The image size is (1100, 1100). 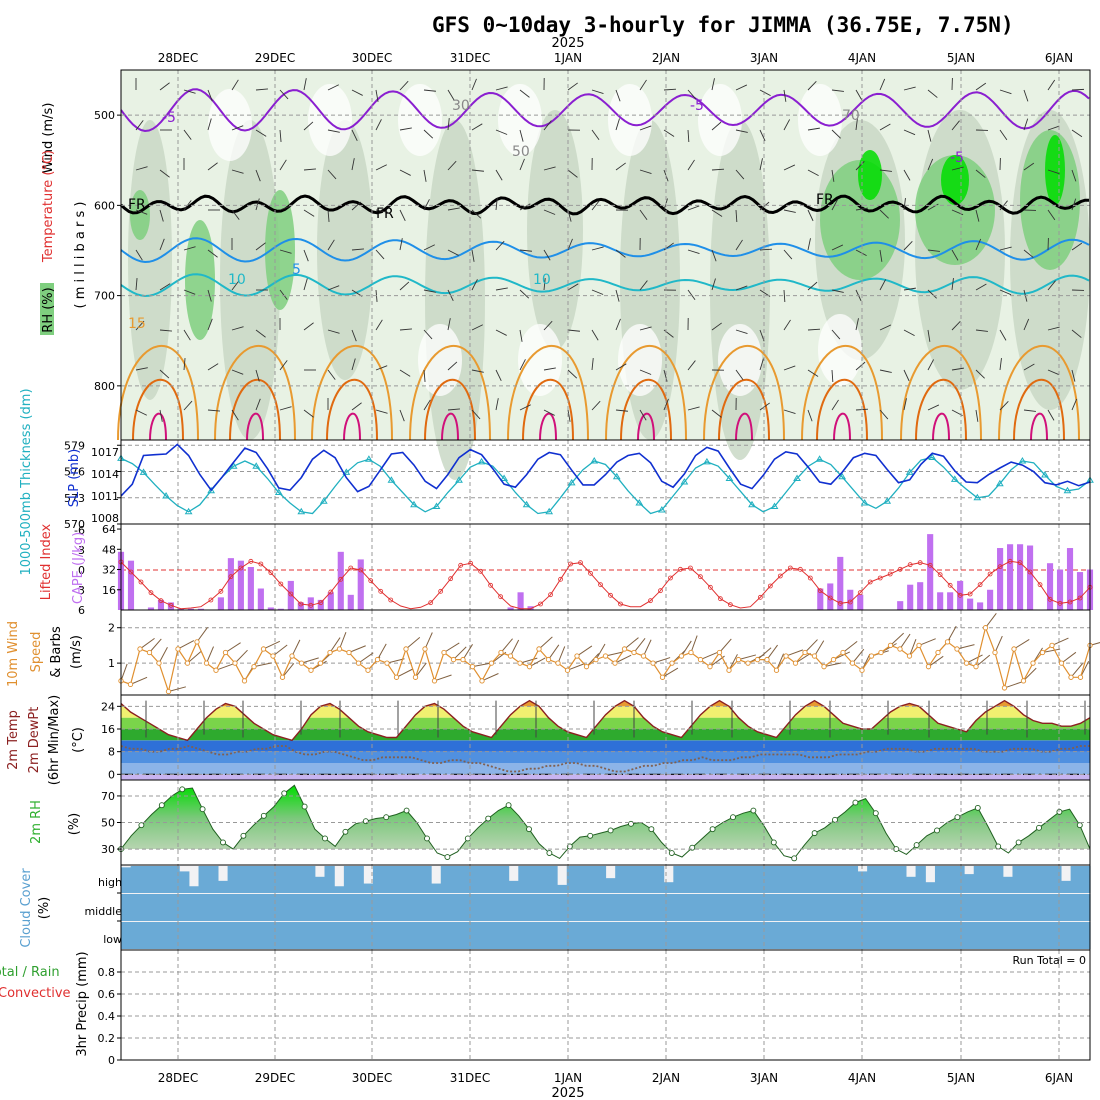 What do you see at coordinates (76, 652) in the screenshot?
I see `wind-unit: (m/s)` at bounding box center [76, 652].